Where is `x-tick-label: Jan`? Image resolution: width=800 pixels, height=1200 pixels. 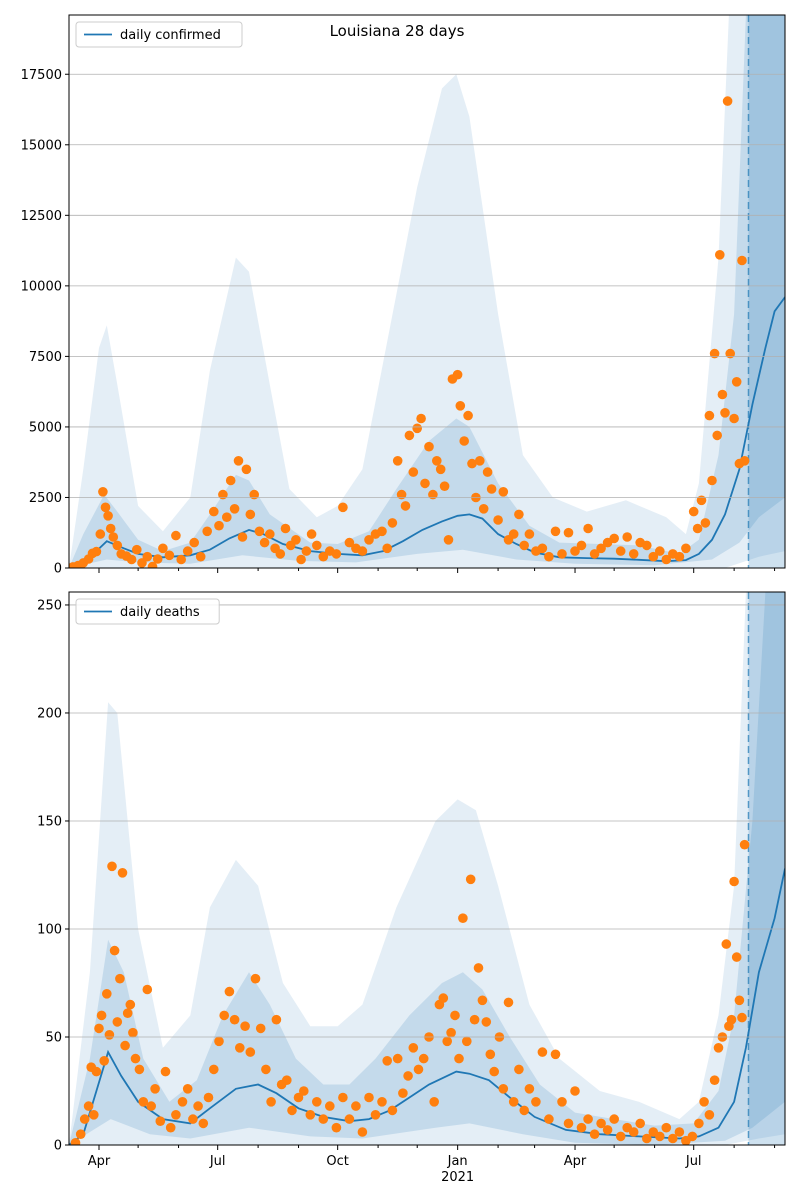 x-tick-label: Jan is located at coordinates (457, 1161).